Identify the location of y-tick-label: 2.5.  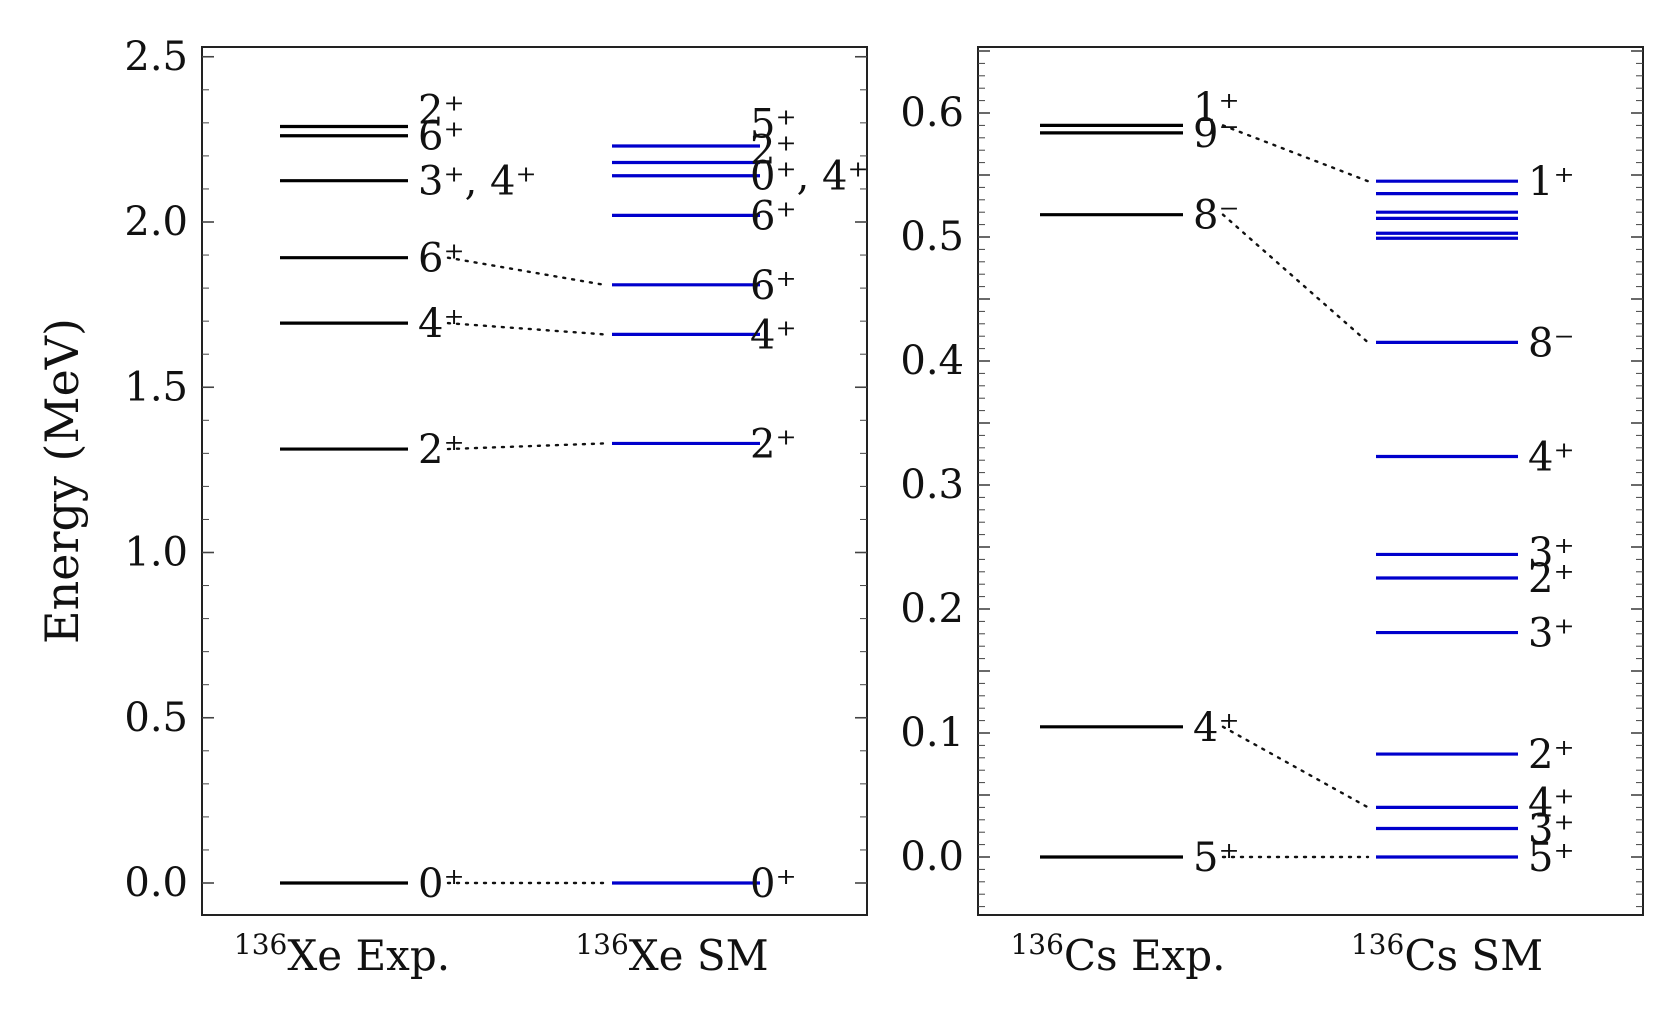
(156, 57).